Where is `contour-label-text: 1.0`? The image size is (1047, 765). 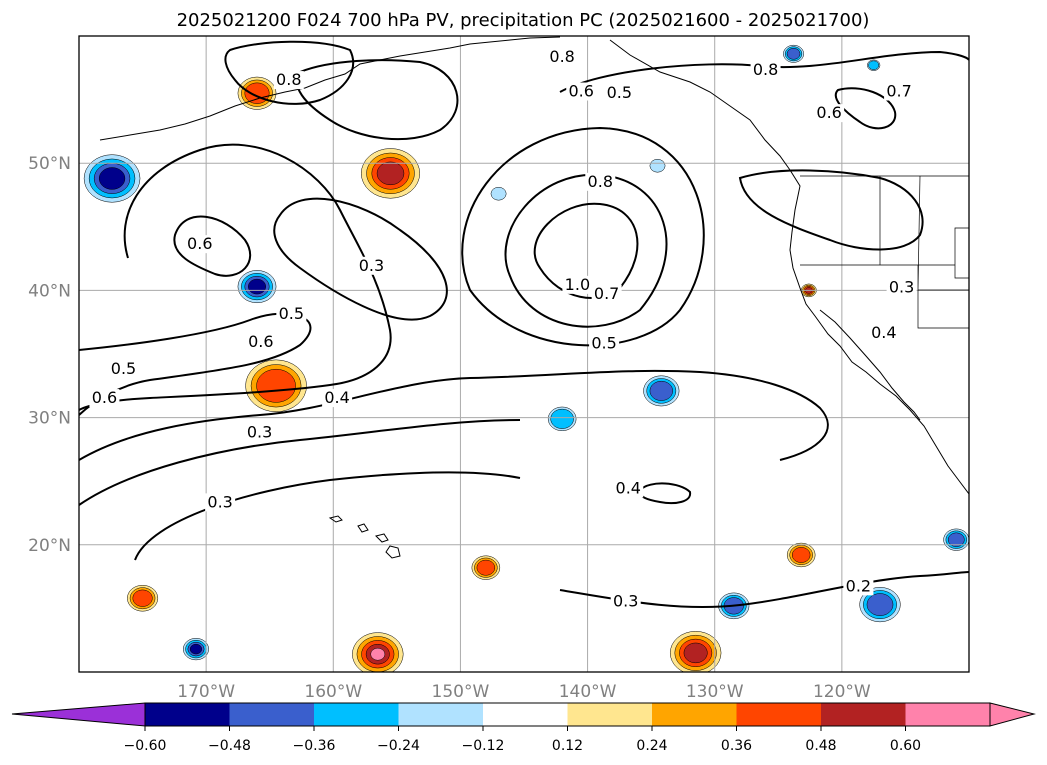 contour-label-text: 1.0 is located at coordinates (577, 284).